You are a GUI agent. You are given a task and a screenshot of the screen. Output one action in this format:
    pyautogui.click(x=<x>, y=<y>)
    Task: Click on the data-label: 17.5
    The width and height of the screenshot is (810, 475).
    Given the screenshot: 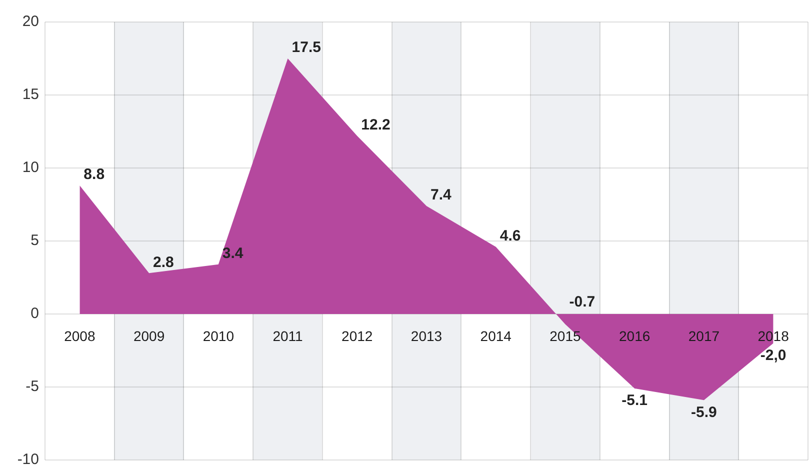 What is the action you would take?
    pyautogui.click(x=306, y=47)
    